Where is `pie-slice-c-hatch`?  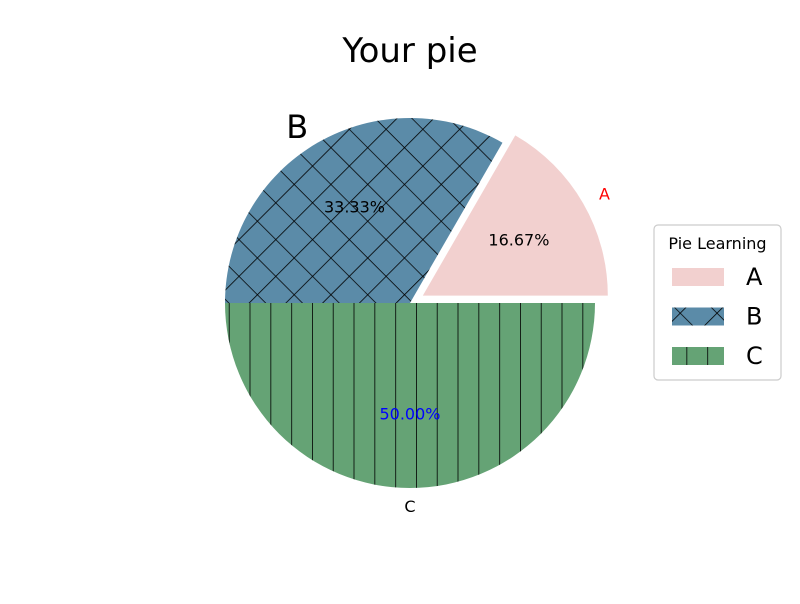 pie-slice-c-hatch is located at coordinates (410, 395).